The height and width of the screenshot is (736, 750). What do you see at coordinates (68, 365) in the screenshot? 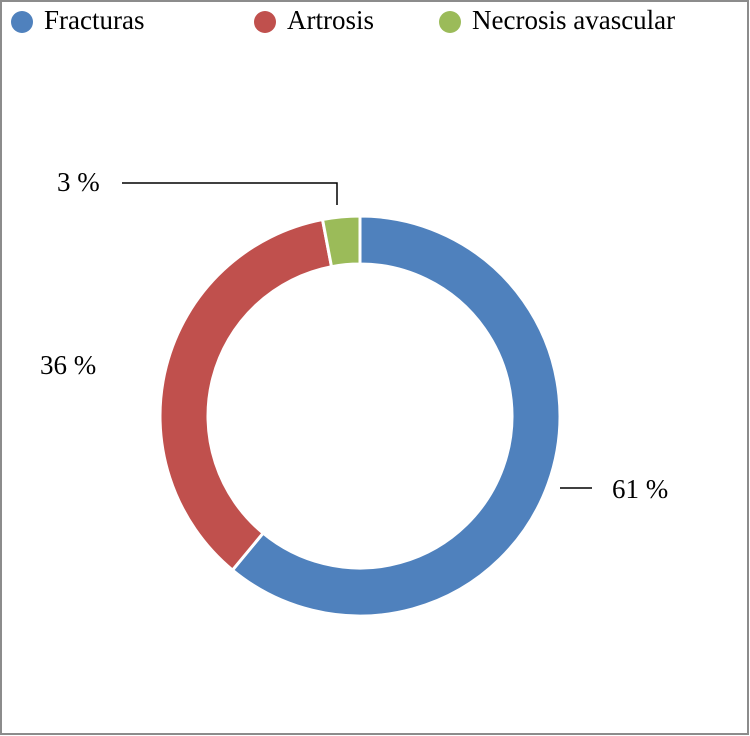
I see `data-label: 36 %` at bounding box center [68, 365].